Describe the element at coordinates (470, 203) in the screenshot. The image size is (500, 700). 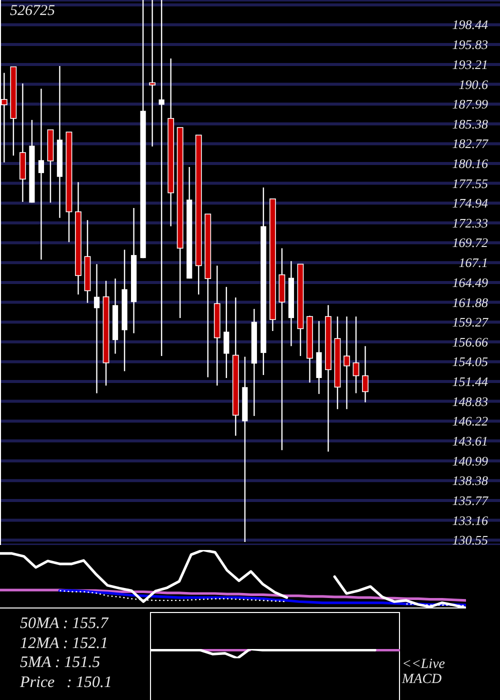
I see `y-tick-label: 174.94` at that location.